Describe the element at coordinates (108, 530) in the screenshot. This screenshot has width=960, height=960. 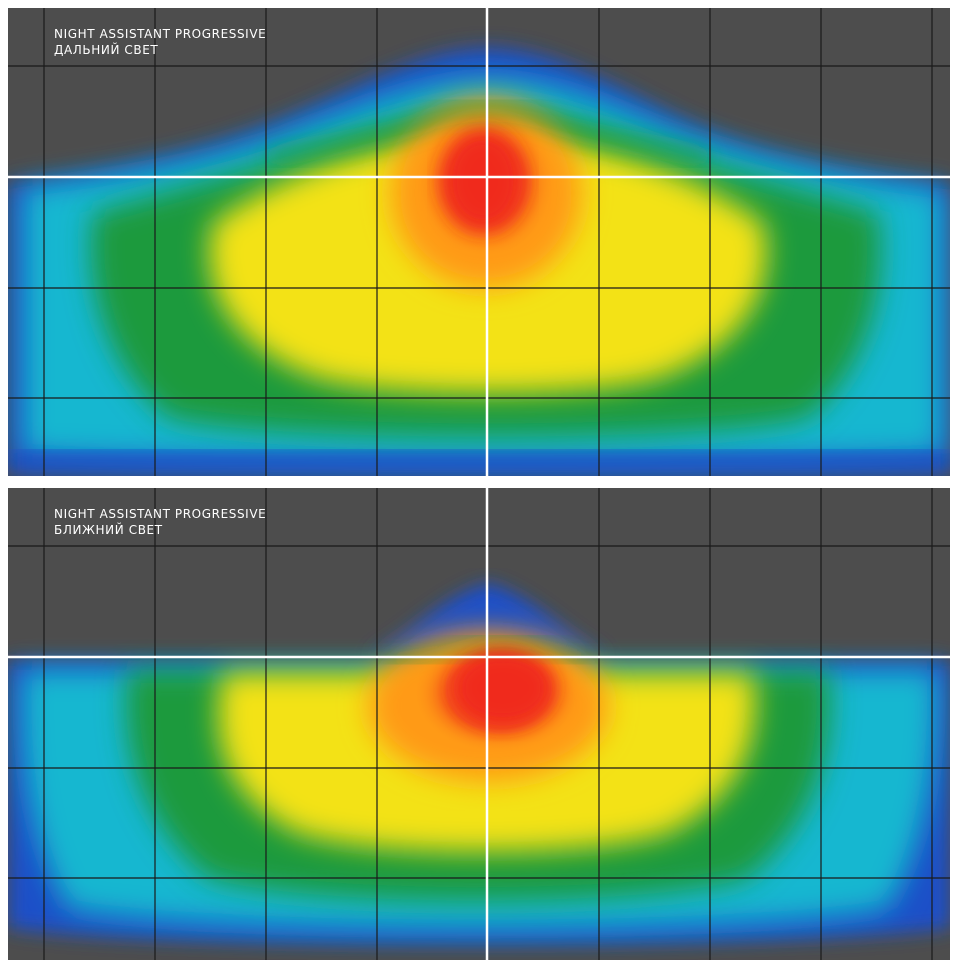
I see `panel-subtitle: БЛИЖНИЙ СВЕТ` at that location.